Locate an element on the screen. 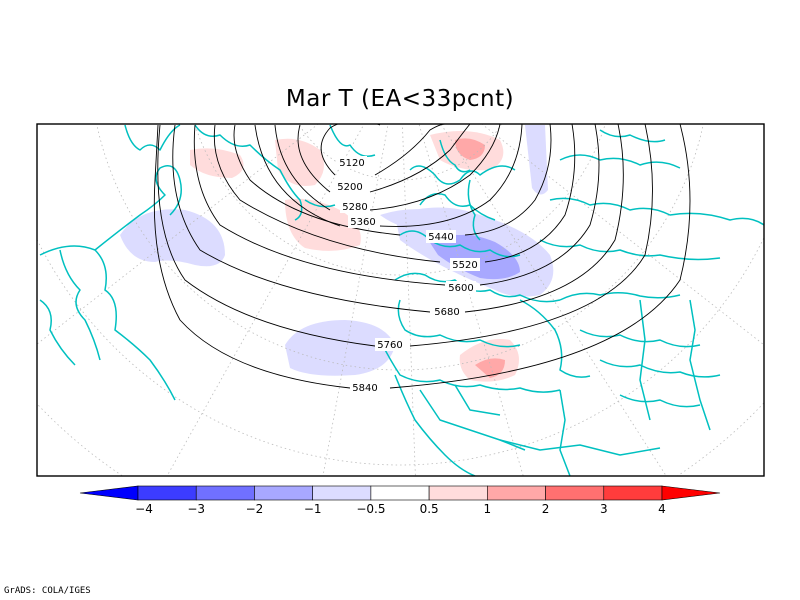 This screenshot has height=600, width=800. colorbar-tick-label: 4 is located at coordinates (662, 509).